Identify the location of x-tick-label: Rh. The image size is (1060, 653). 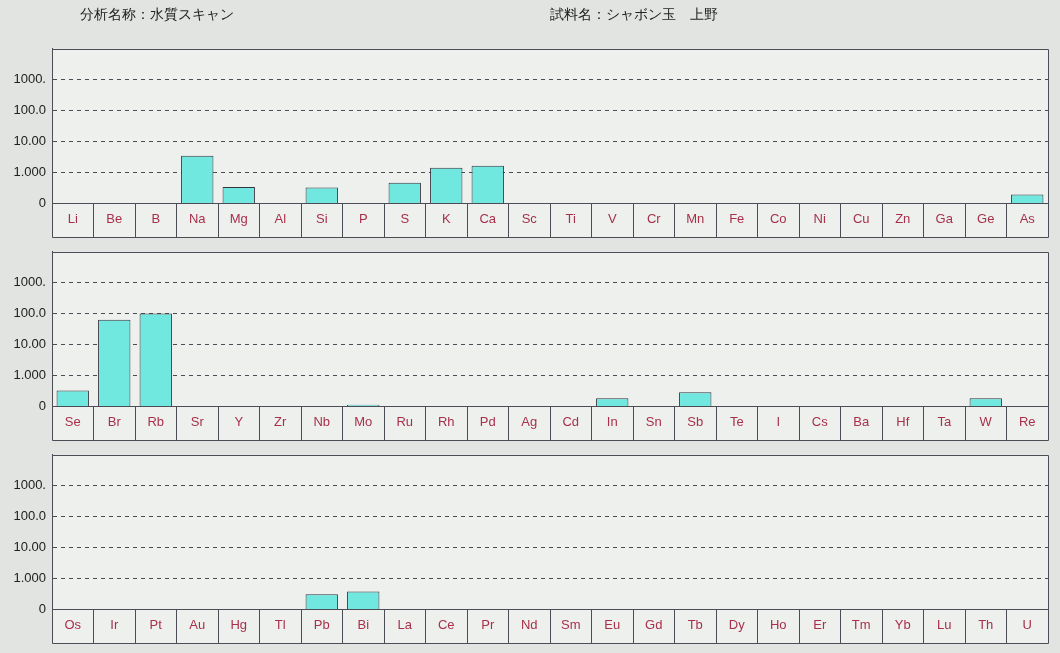
(446, 422).